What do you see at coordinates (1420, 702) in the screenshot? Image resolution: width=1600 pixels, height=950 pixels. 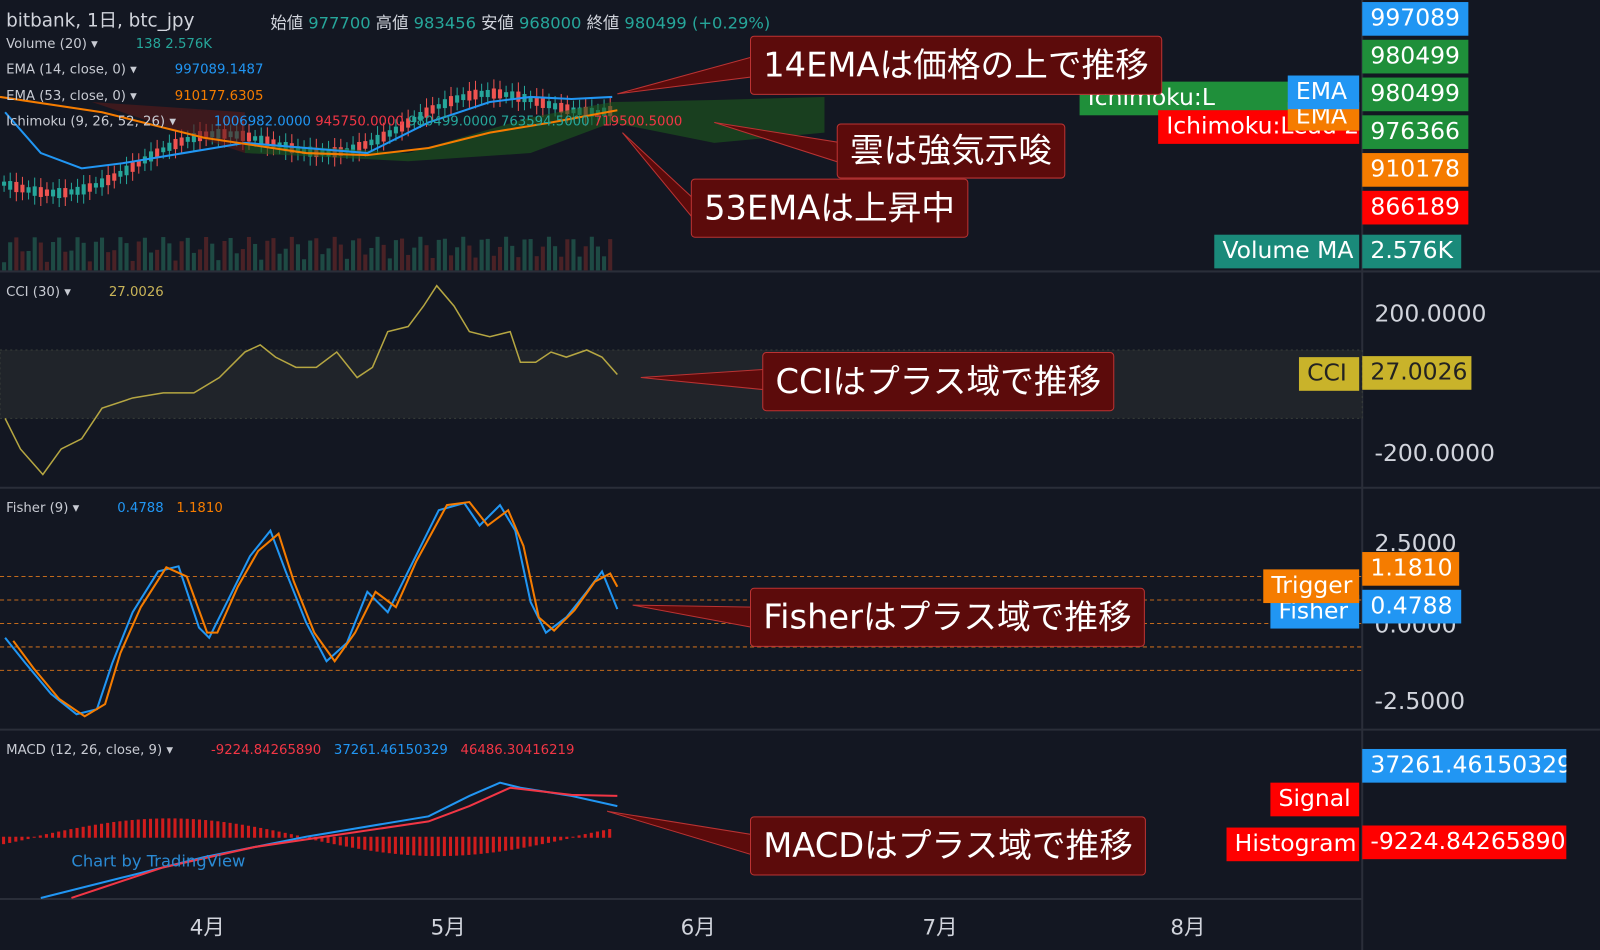 I see `axis-label: -2.5000` at bounding box center [1420, 702].